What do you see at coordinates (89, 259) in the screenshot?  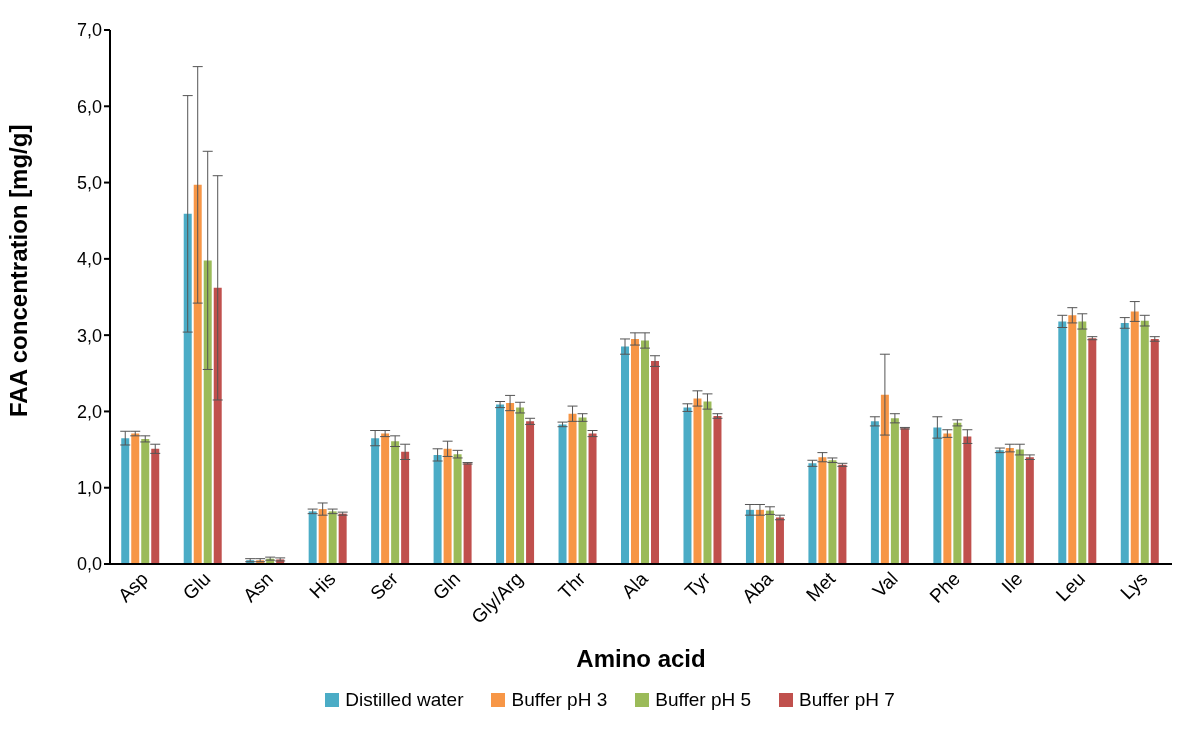 I see `y-tick-label: 4,0` at bounding box center [89, 259].